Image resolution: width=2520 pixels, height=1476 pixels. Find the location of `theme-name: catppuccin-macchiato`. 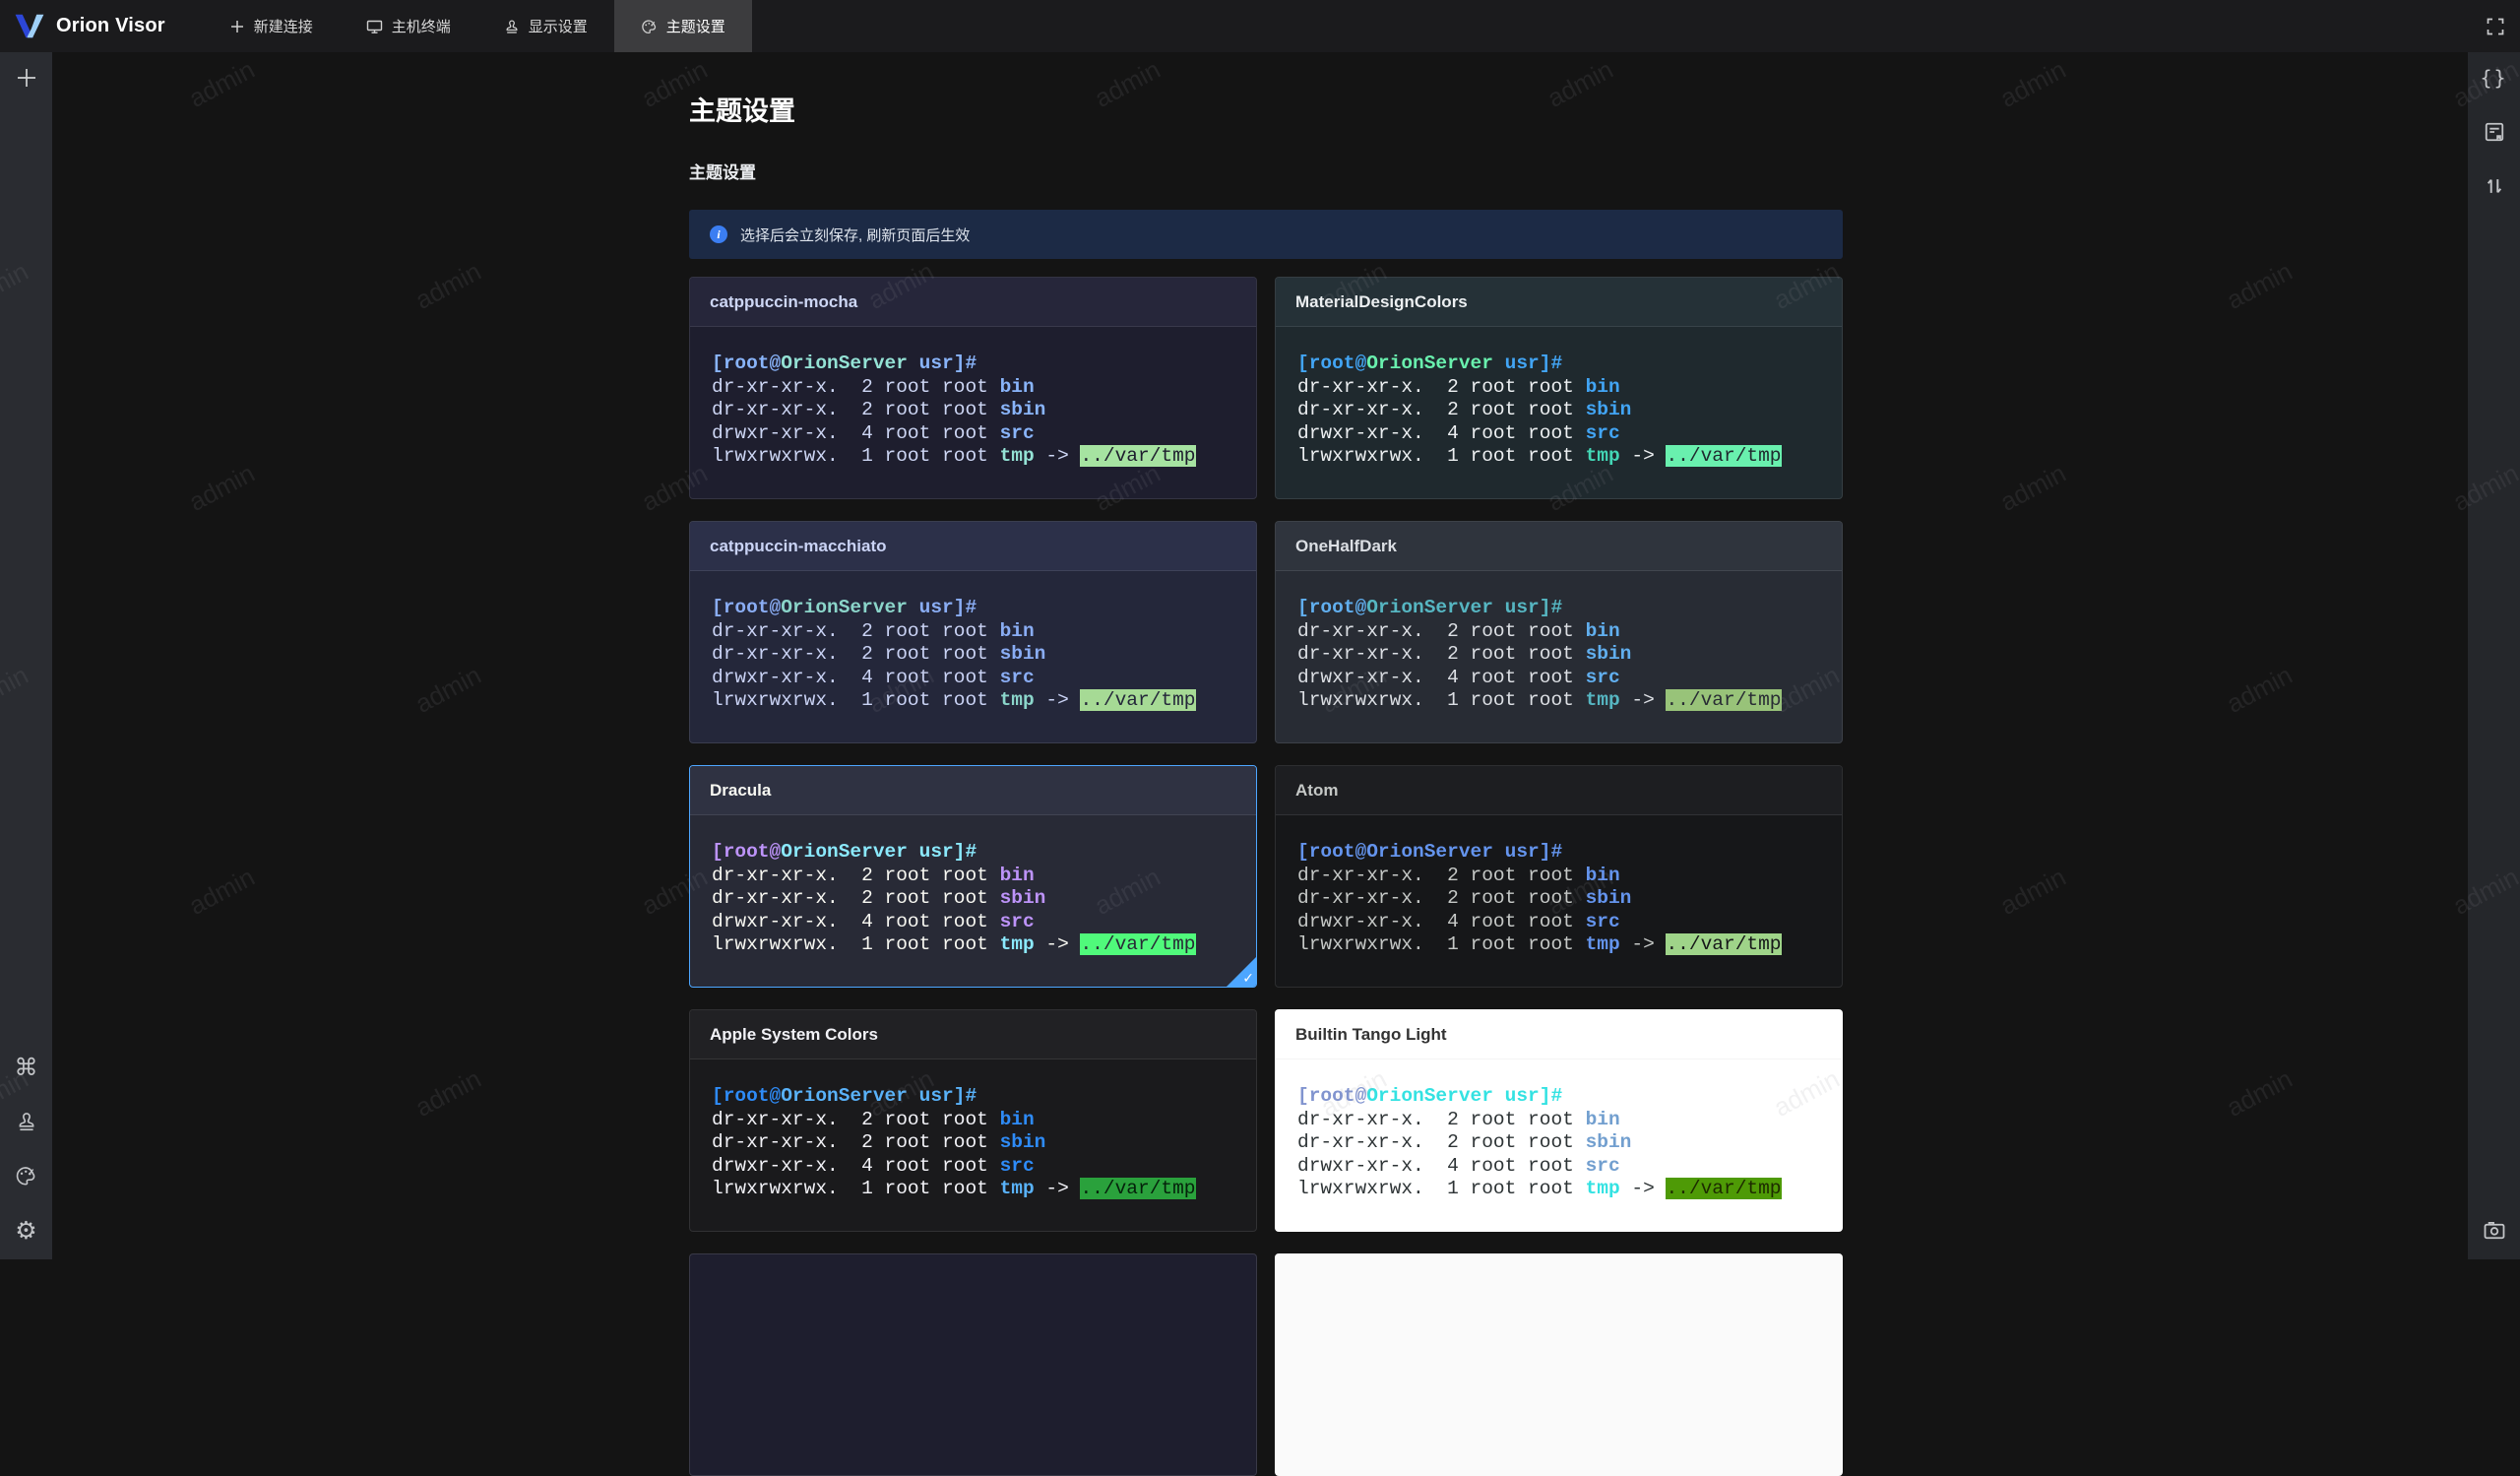

theme-name: catppuccin-macchiato is located at coordinates (798, 545).